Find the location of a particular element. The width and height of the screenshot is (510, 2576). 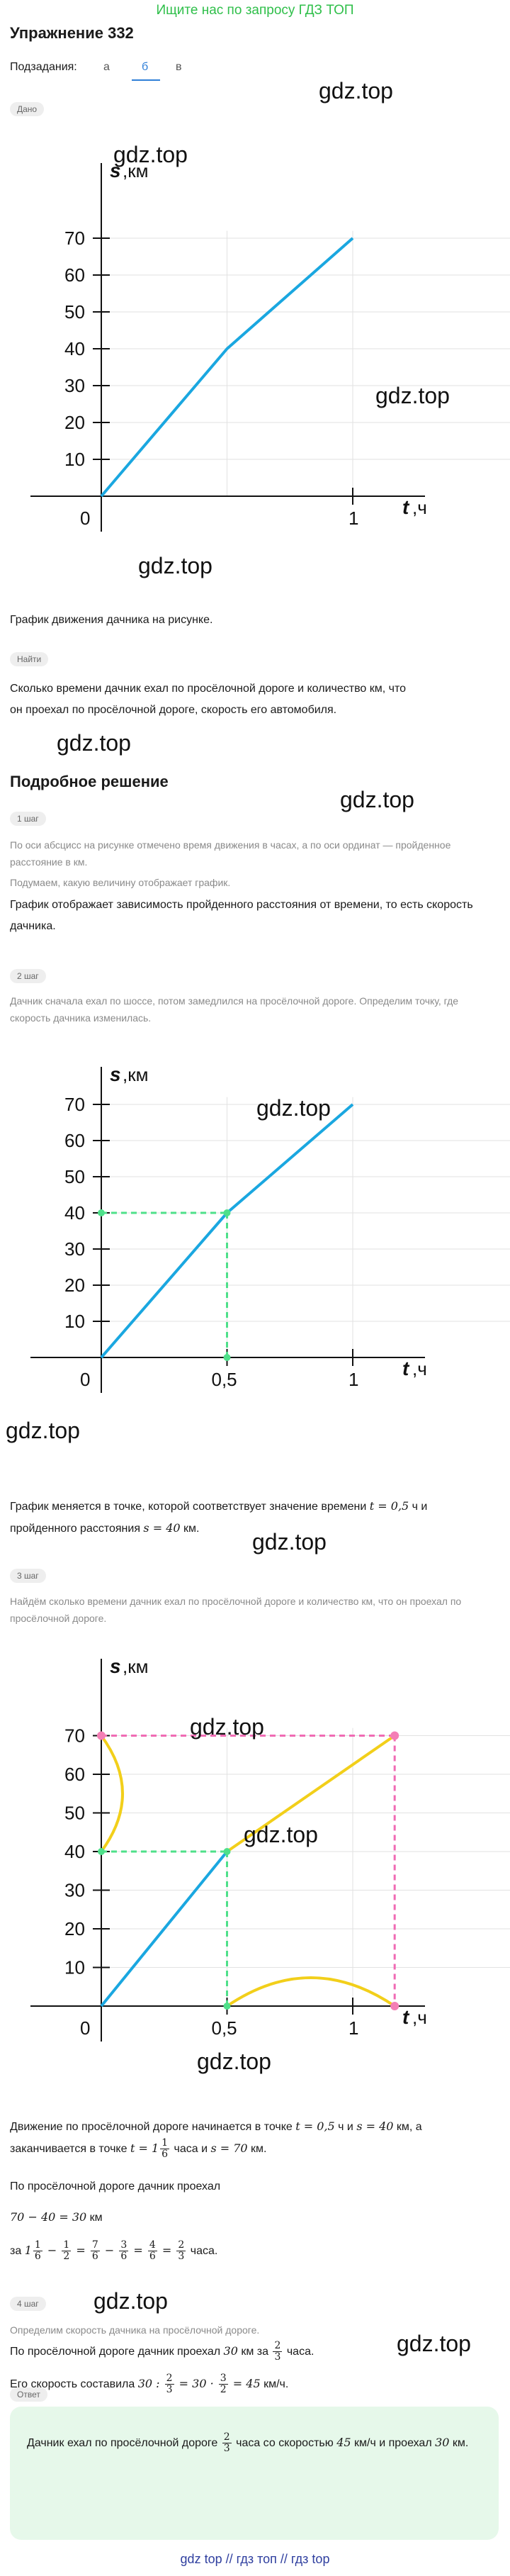

tab-b: б is located at coordinates (146, 67).